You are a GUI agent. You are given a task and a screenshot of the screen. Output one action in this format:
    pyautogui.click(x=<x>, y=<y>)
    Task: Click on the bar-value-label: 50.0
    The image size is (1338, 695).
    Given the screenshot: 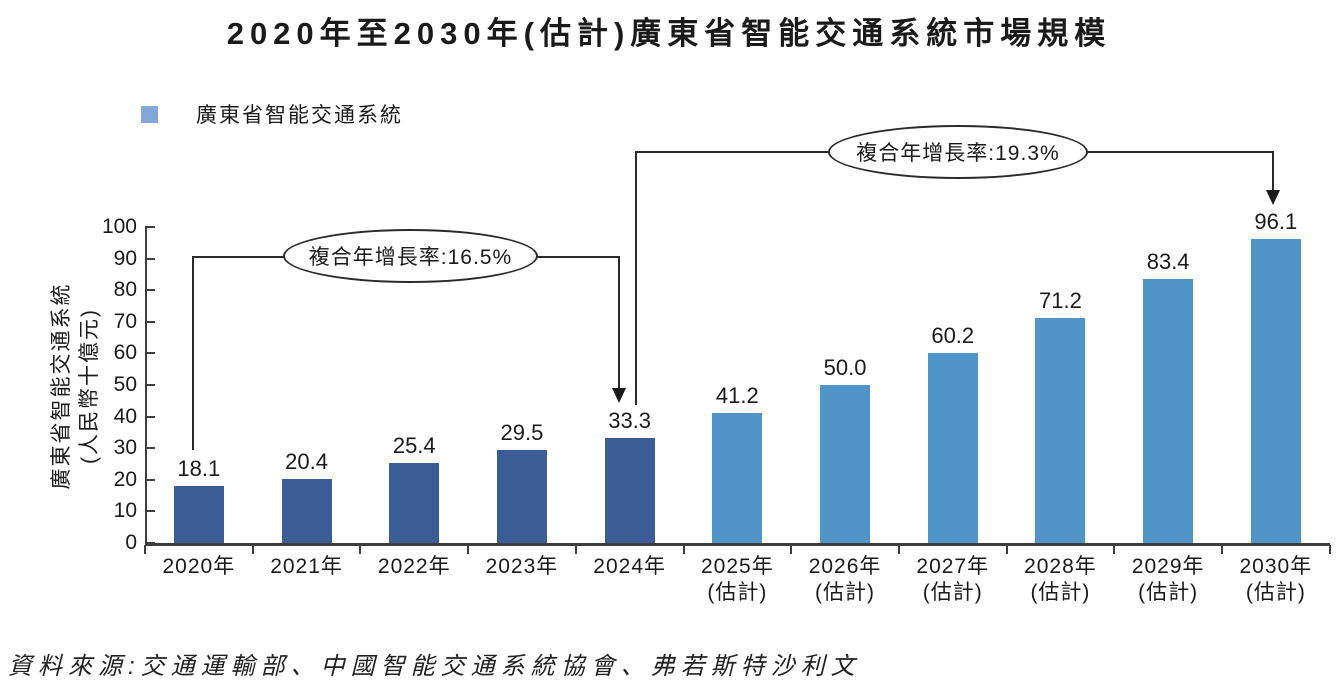 What is the action you would take?
    pyautogui.click(x=845, y=367)
    